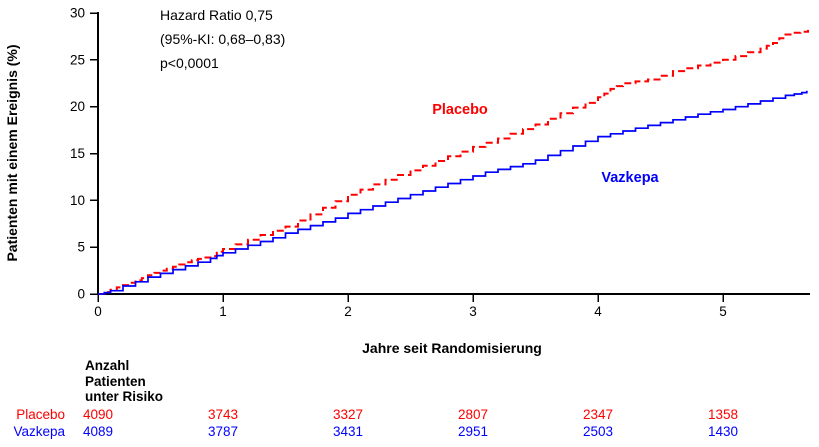  What do you see at coordinates (124, 381) in the screenshot?
I see `risk-table-header: Anzahl Patienten unter Risiko` at bounding box center [124, 381].